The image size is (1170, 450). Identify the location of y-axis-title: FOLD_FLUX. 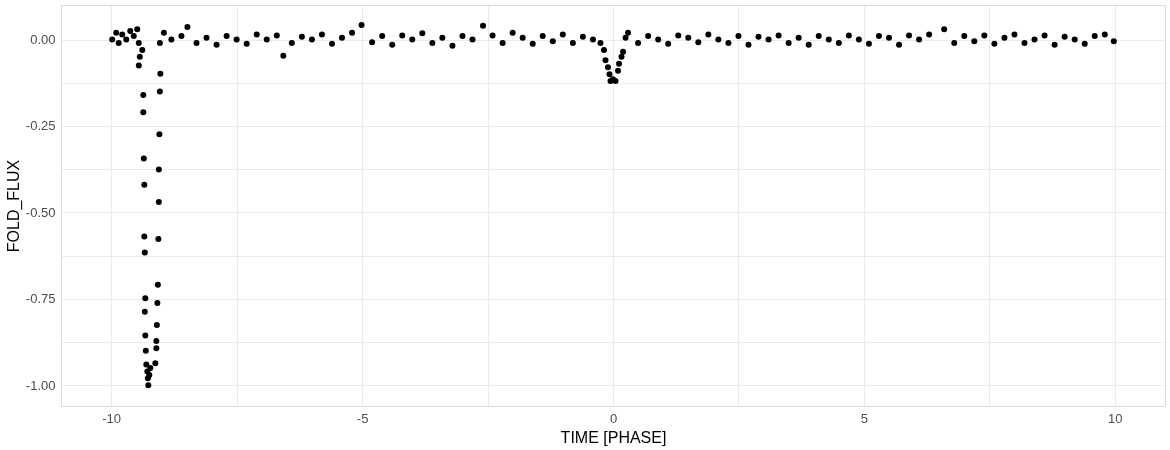
(13, 206).